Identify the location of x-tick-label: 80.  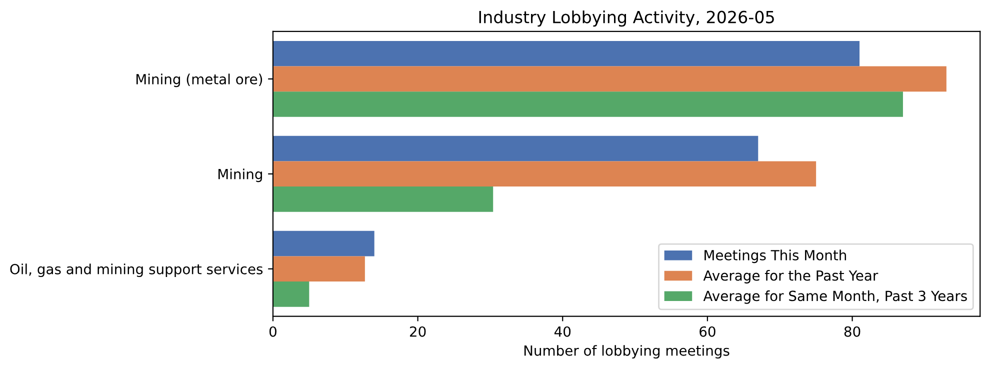
(852, 331).